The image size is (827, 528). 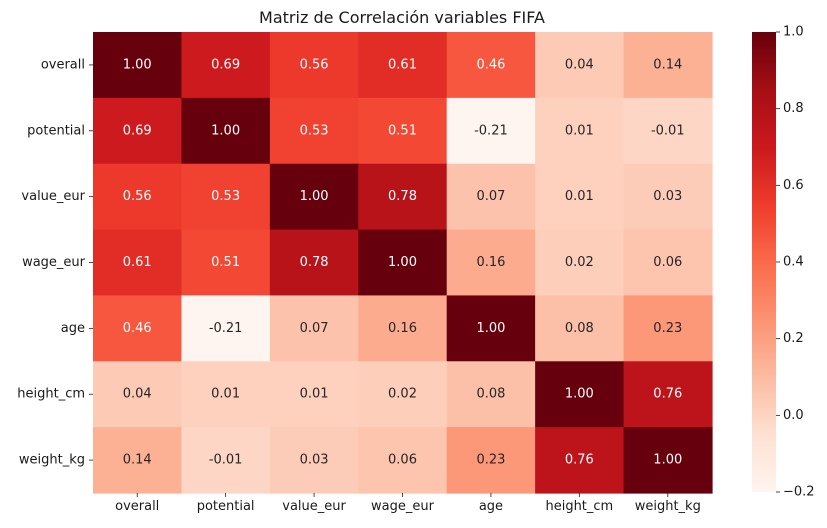 What do you see at coordinates (52, 460) in the screenshot?
I see `y-tick-label-weight_kg: weight_kg` at bounding box center [52, 460].